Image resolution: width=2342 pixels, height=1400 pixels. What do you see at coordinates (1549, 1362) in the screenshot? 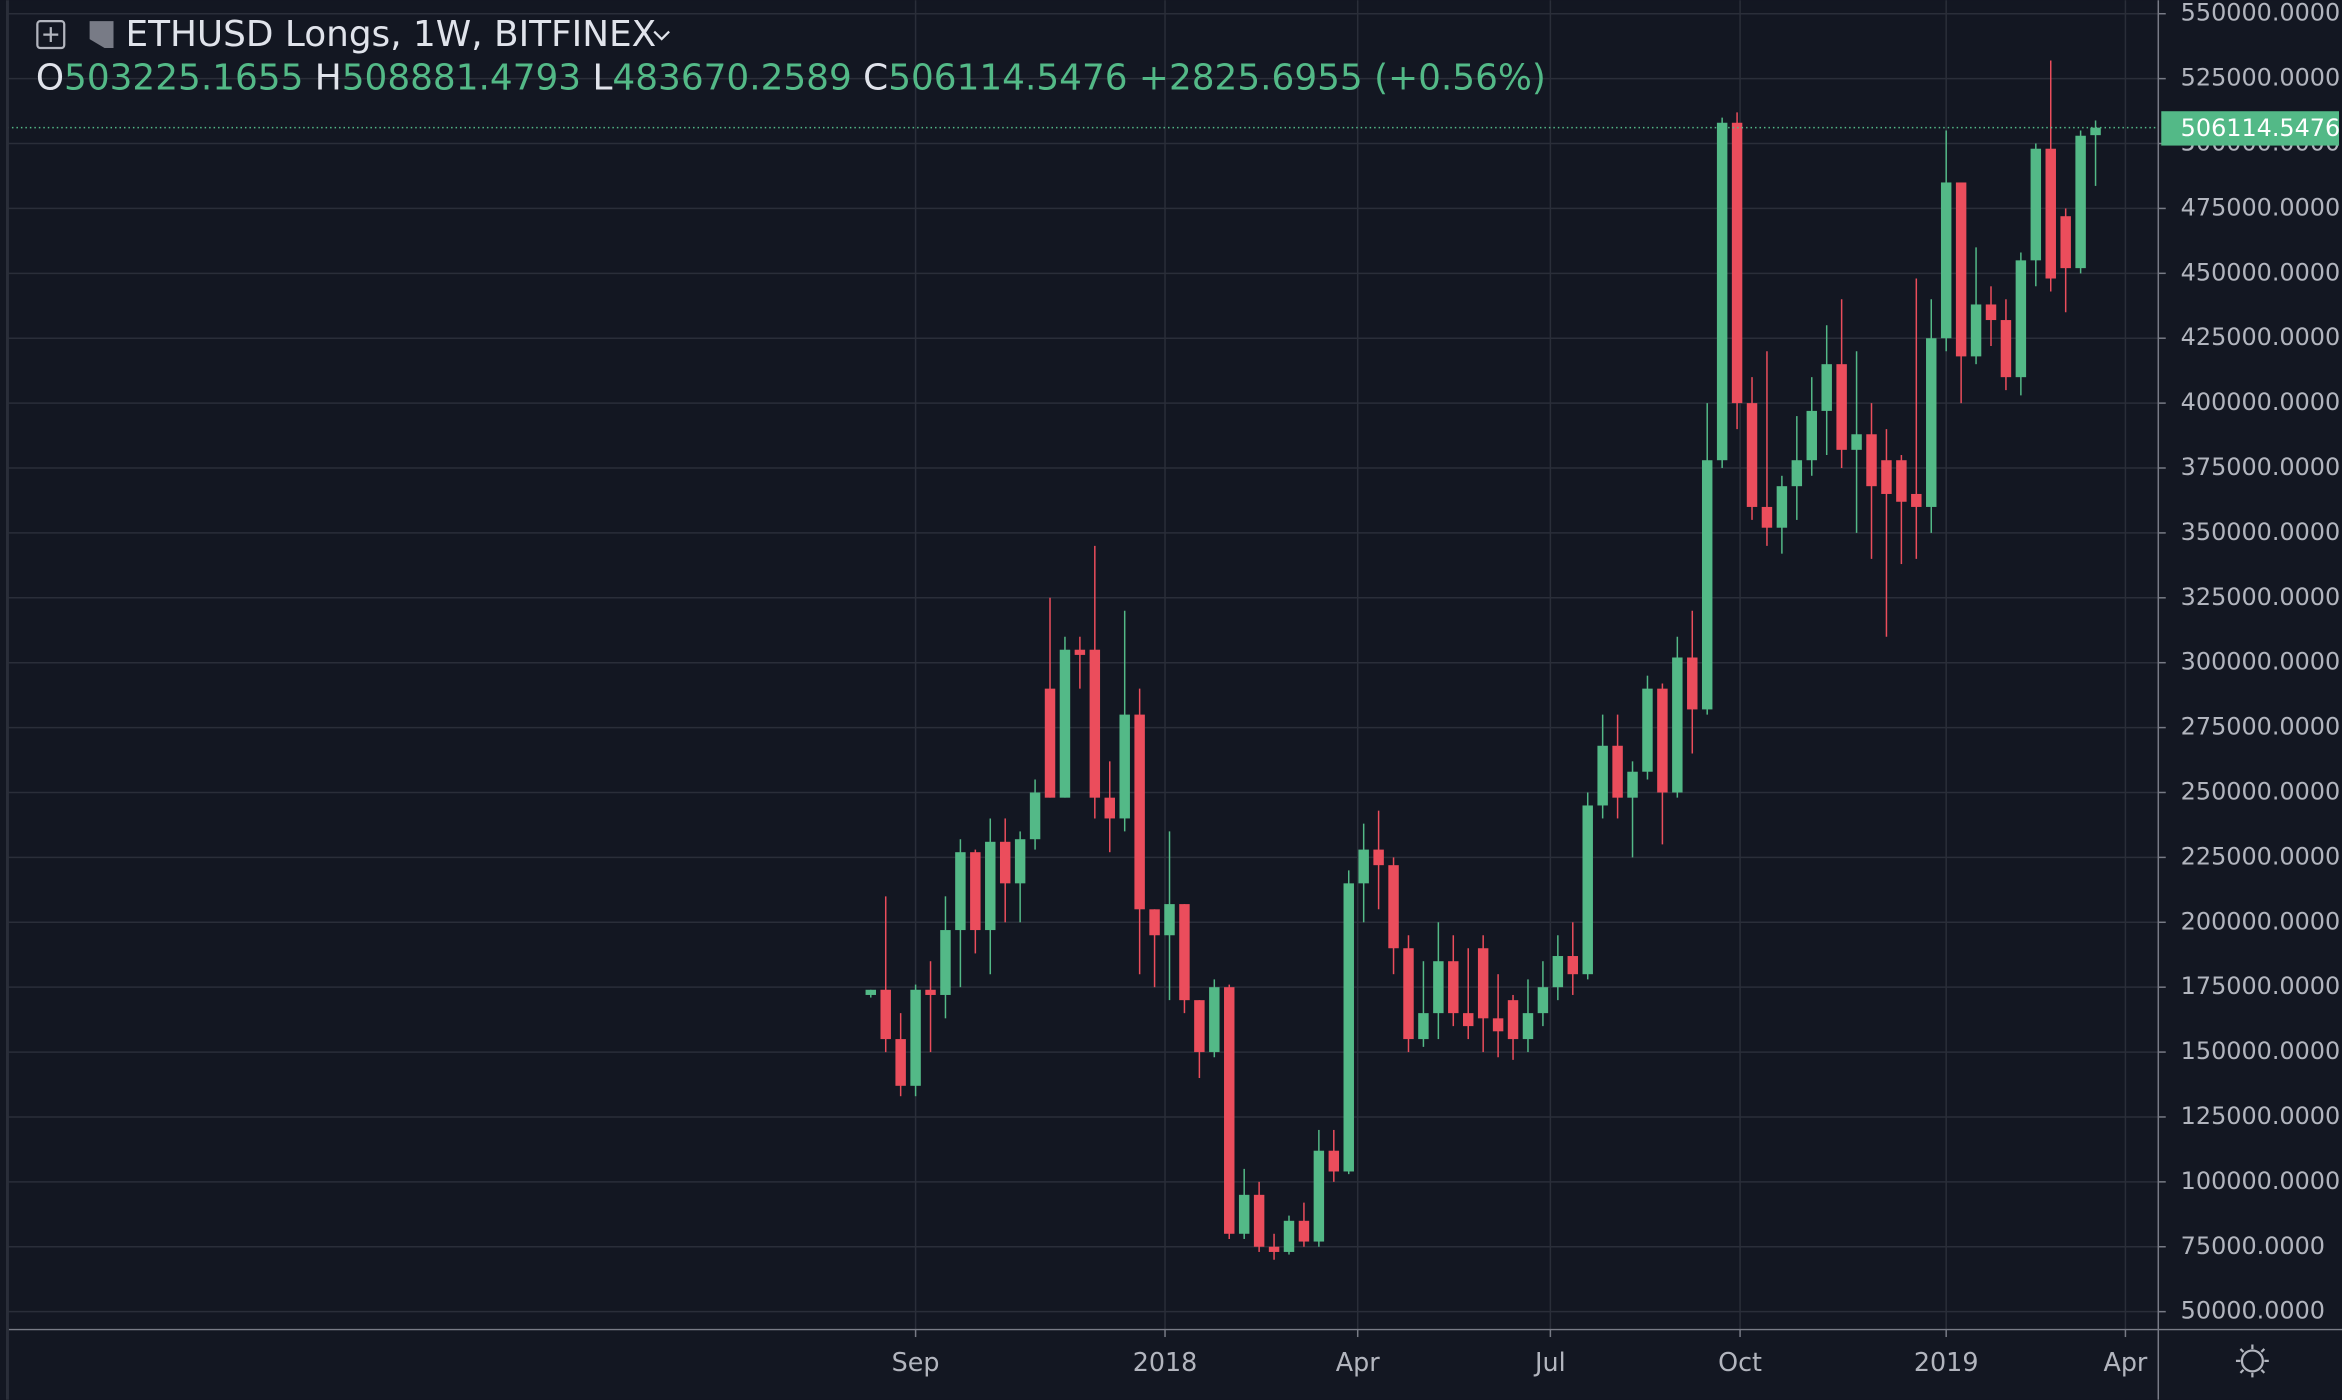
I see `x-tick-label: Jul` at bounding box center [1549, 1362].